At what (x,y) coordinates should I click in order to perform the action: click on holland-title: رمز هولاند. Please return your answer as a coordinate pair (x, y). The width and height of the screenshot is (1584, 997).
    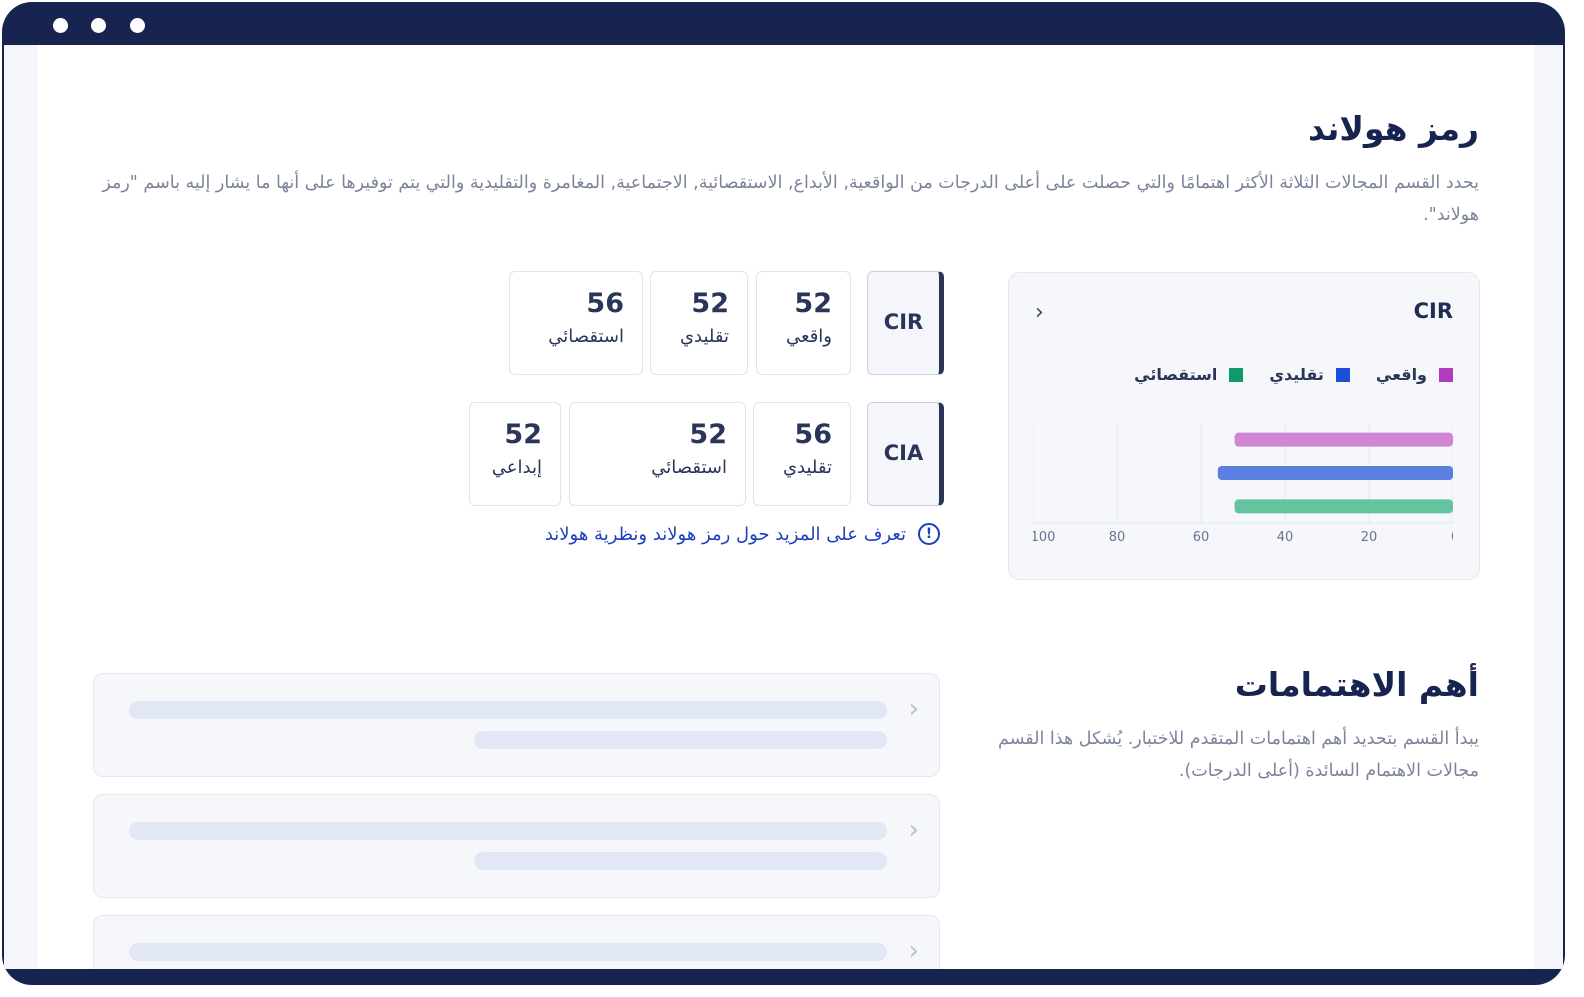
    Looking at the image, I should click on (1393, 128).